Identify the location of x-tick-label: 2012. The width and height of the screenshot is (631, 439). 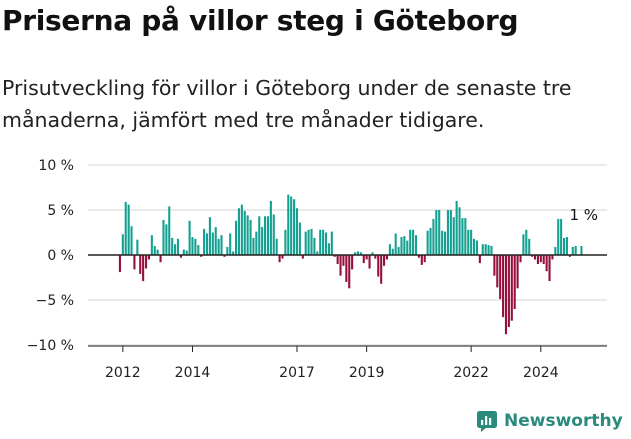
(123, 373).